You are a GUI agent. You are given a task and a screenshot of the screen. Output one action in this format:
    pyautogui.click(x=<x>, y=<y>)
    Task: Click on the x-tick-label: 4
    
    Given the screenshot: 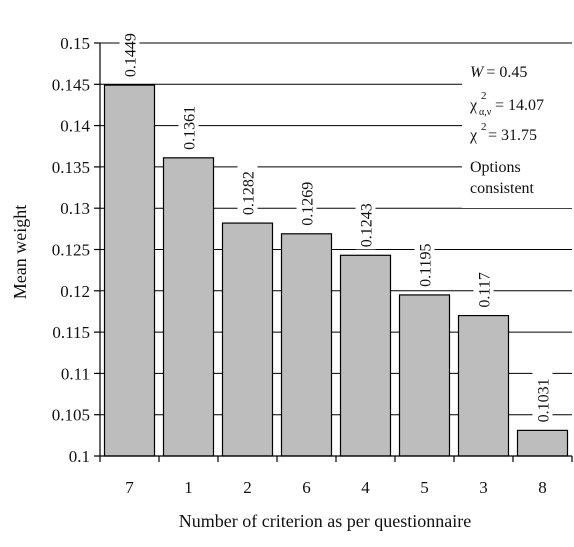 What is the action you would take?
    pyautogui.click(x=365, y=487)
    